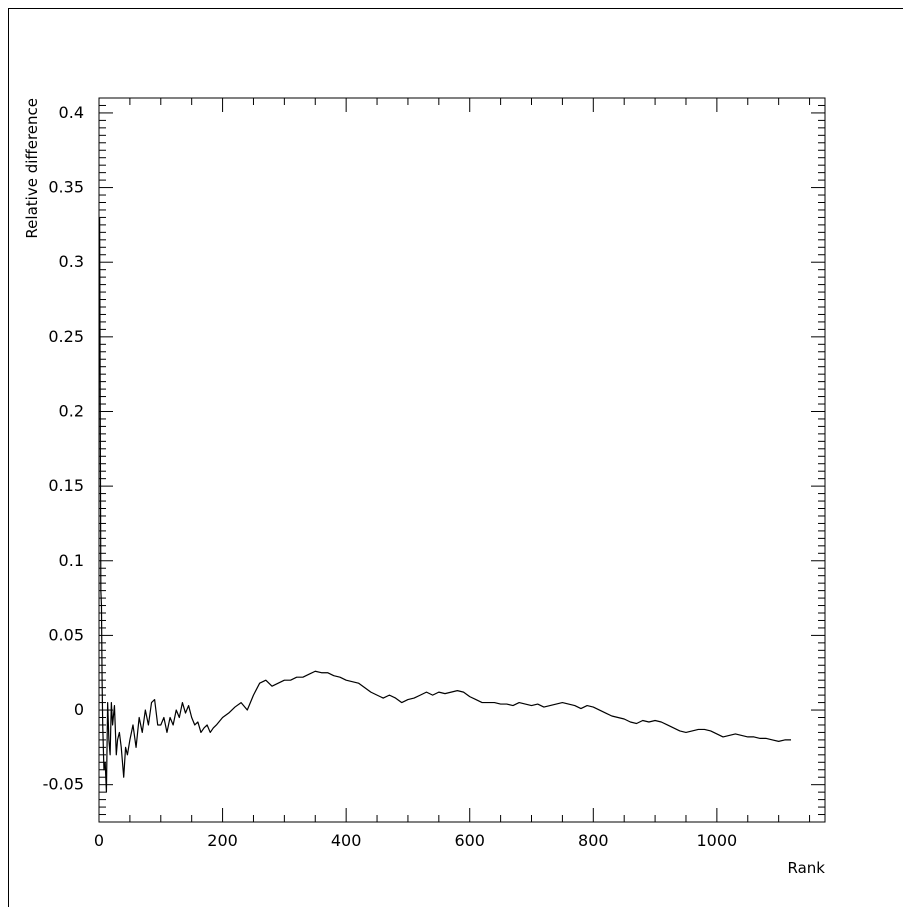  I want to click on y-tick-label: 0.05, so click(66, 634).